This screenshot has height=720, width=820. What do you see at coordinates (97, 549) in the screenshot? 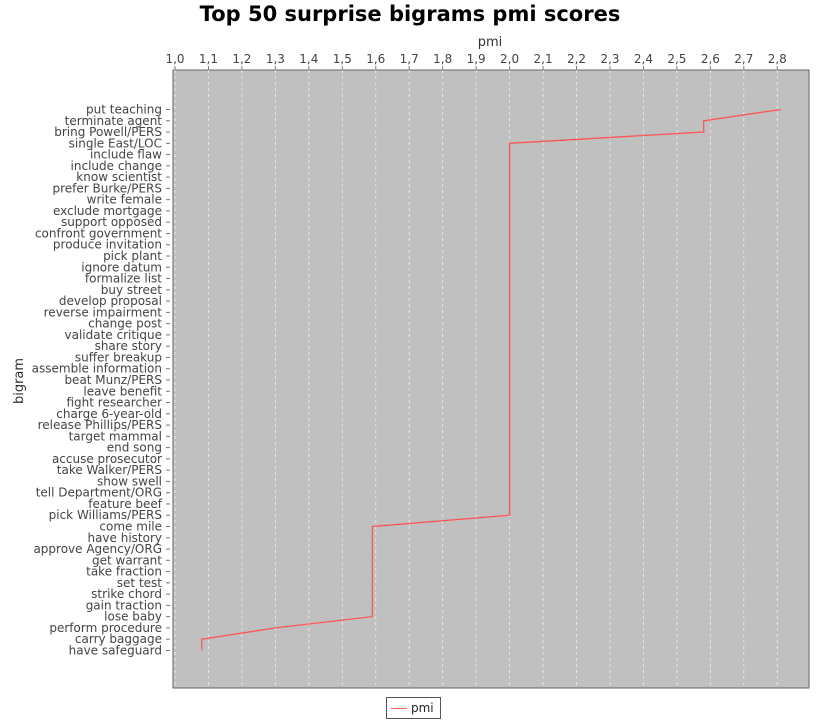
I see `y-tick-label: approve Agency/ORG` at bounding box center [97, 549].